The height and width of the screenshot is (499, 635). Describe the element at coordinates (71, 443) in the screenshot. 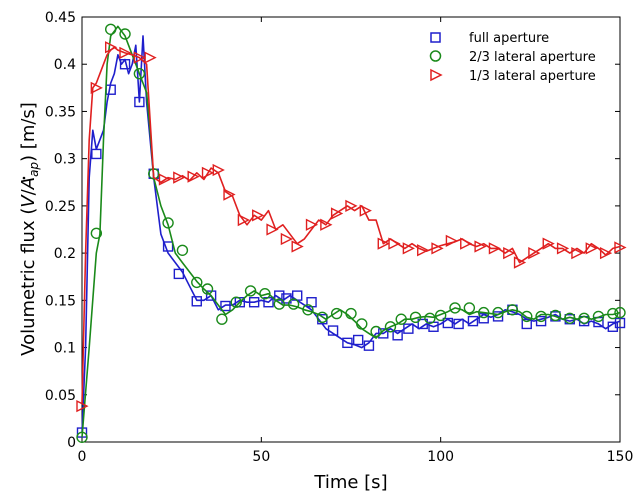

I see `y-tick-label: 0` at that location.